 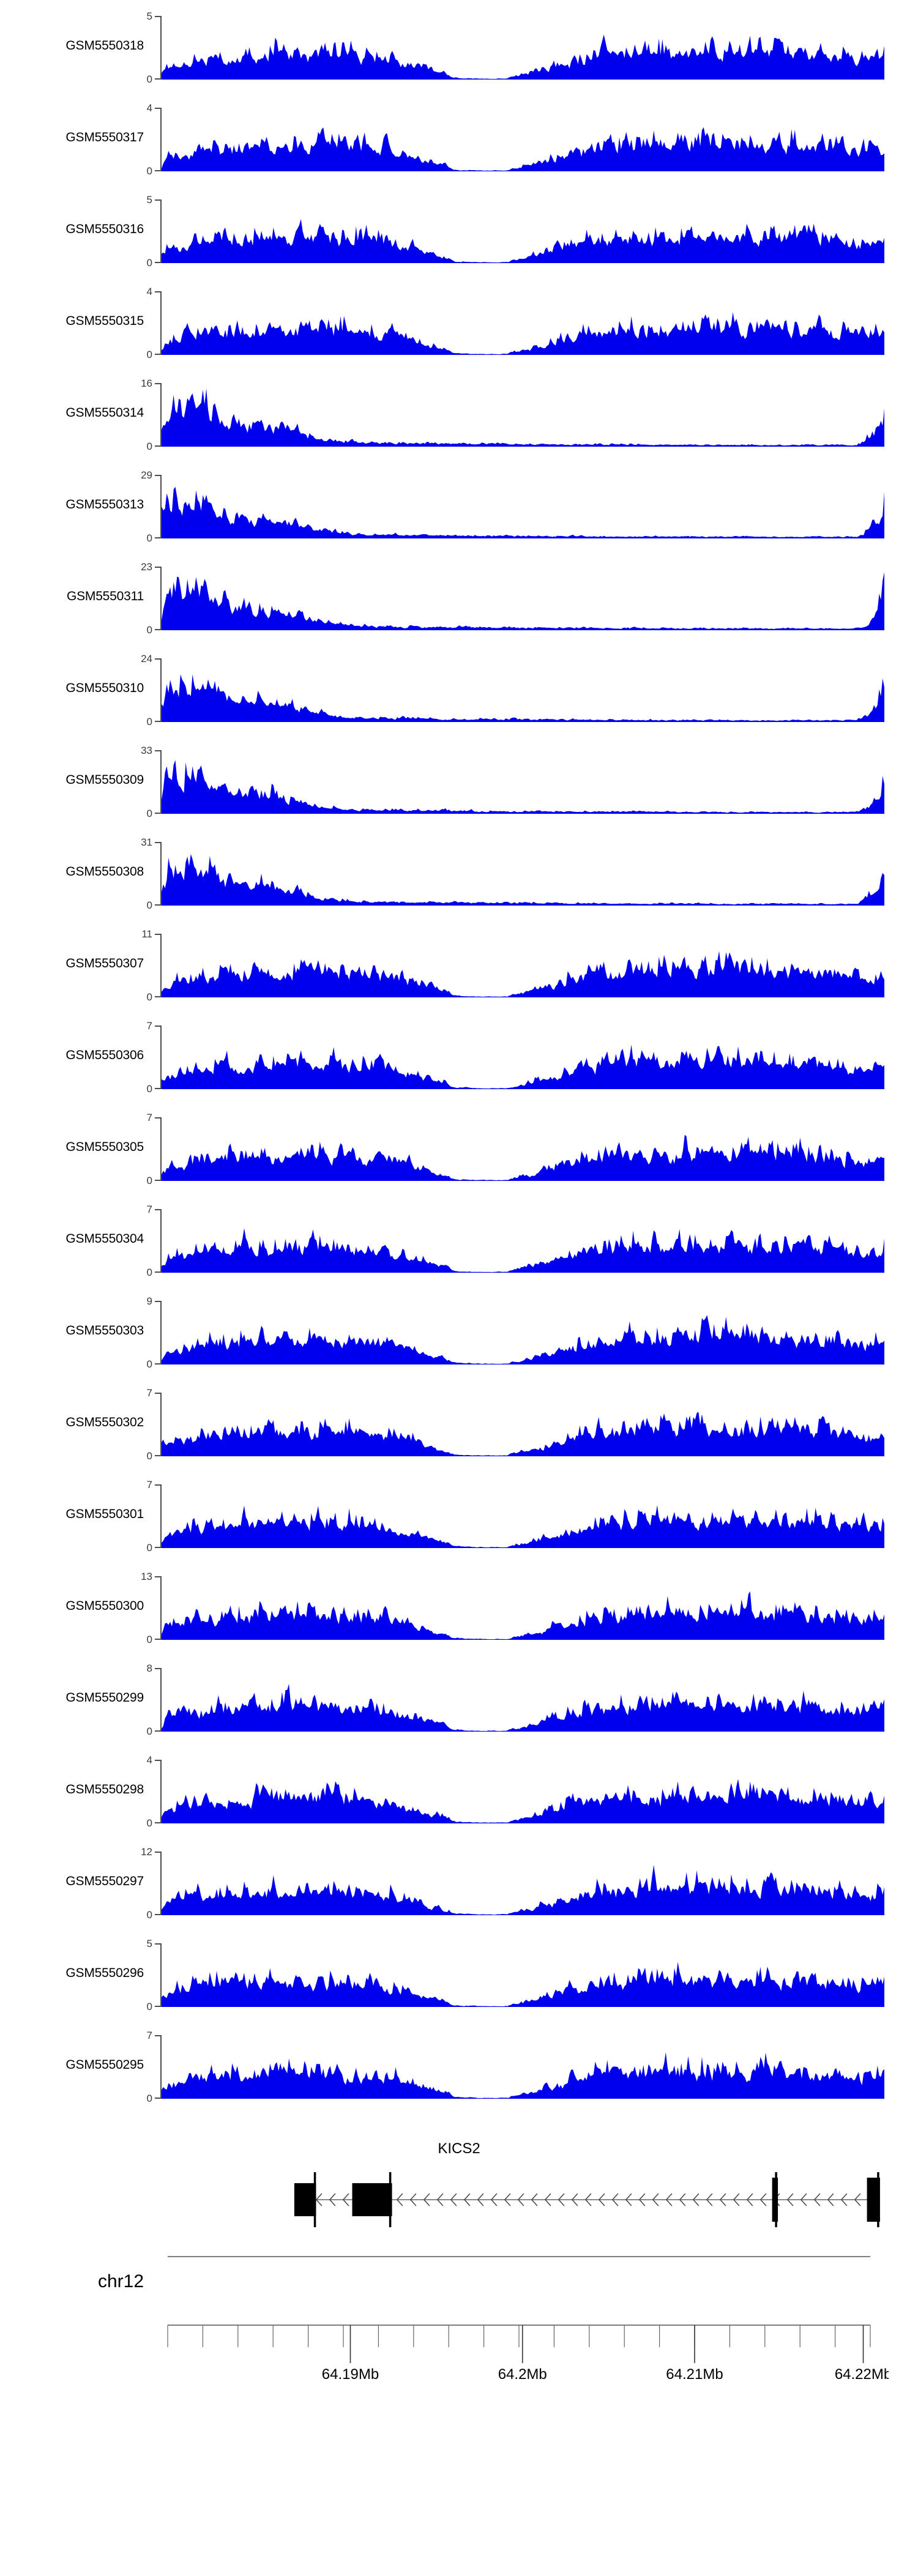 I want to click on coverage-track: GSM5550300 13 0, so click(x=459, y=1606).